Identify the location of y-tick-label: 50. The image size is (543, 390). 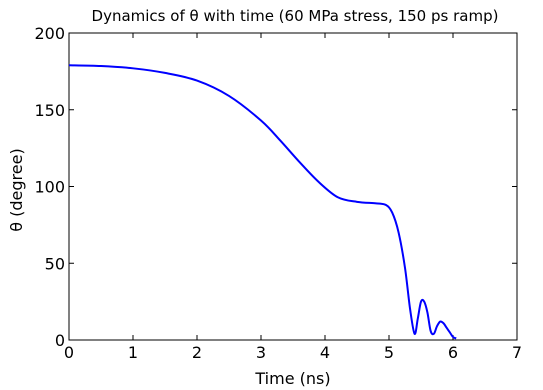
(55, 263).